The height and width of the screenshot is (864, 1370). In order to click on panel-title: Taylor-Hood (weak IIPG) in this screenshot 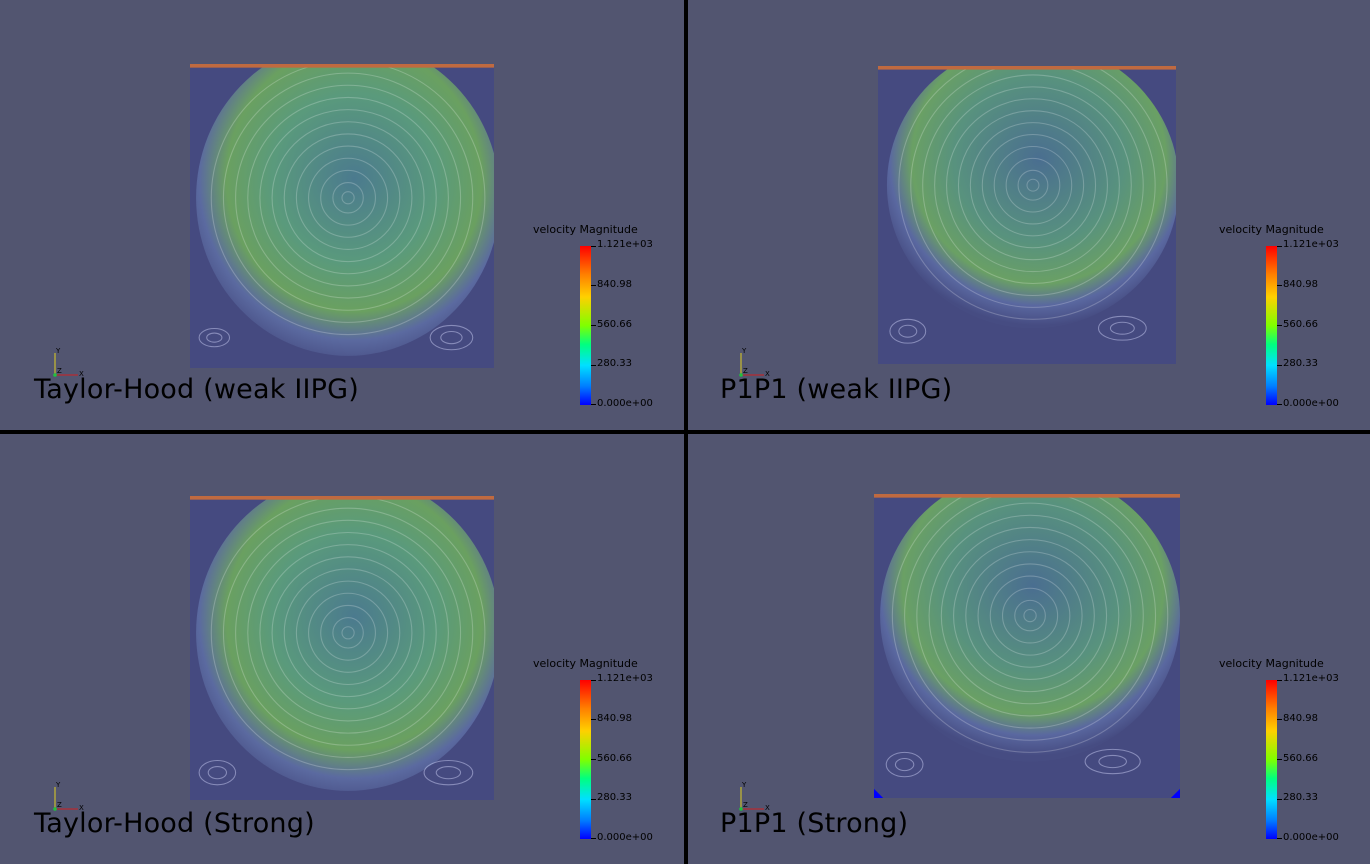, I will do `click(197, 389)`.